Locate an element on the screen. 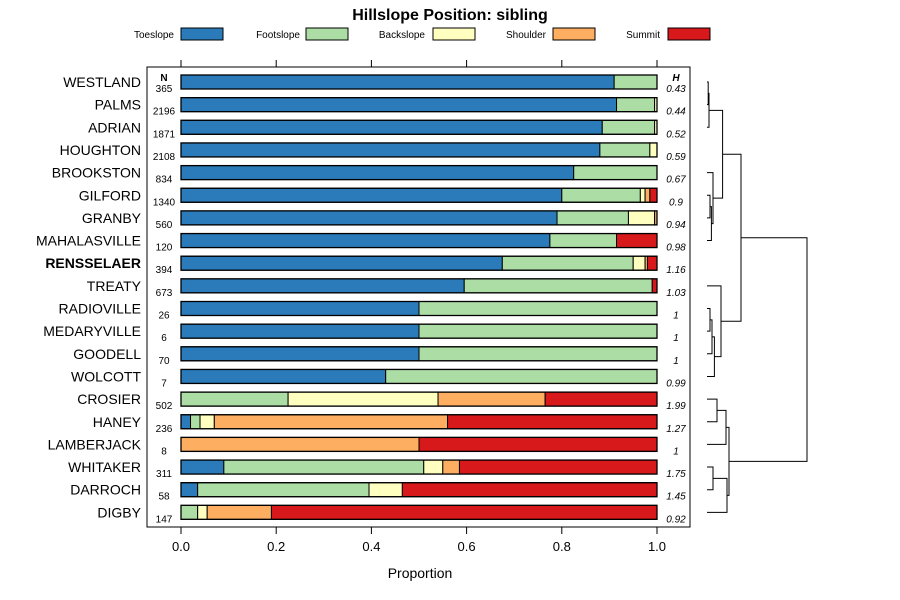 This screenshot has width=900, height=600. row-n-value: 8 is located at coordinates (164, 451).